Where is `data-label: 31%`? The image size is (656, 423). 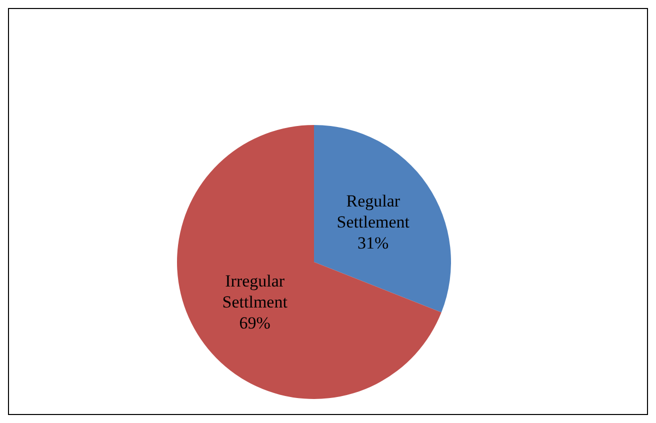
data-label: 31% is located at coordinates (373, 242).